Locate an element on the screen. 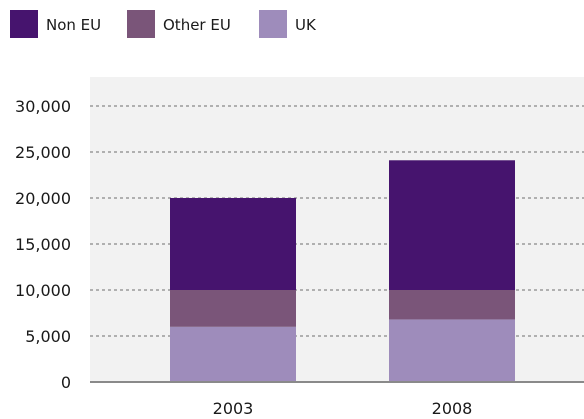  legend-swatch-other-eu is located at coordinates (141, 24).